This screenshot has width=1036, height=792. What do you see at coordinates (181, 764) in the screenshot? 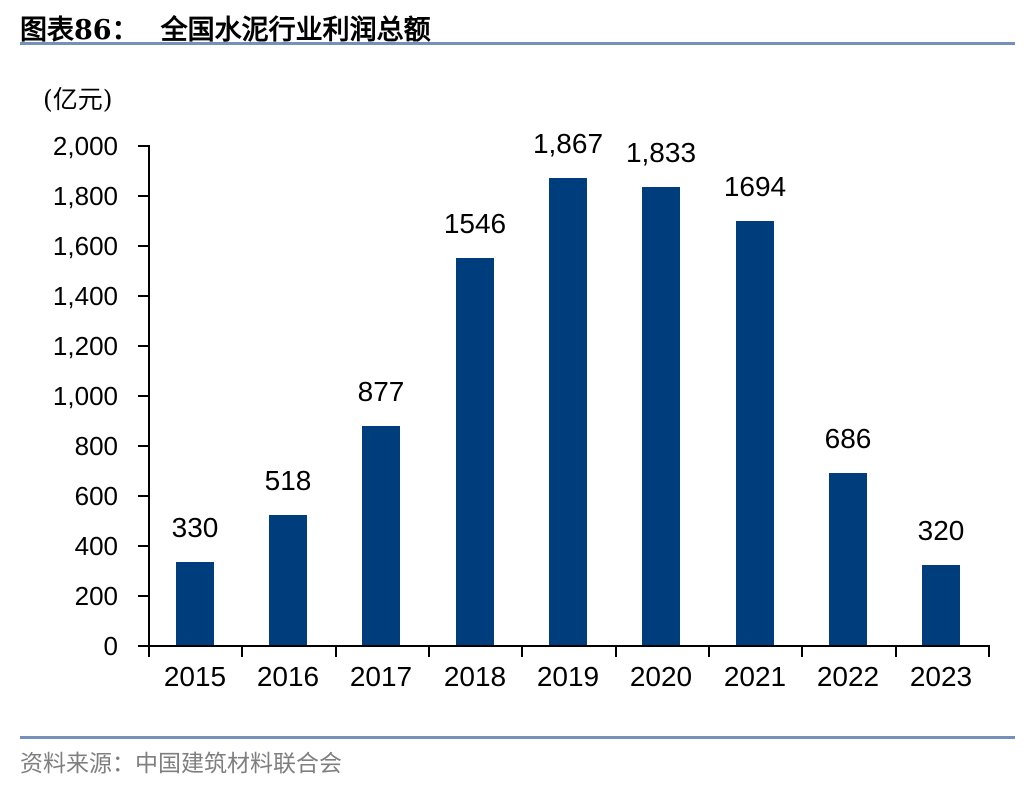
I see `source-note: 资料来源：中国建筑材料联合会` at bounding box center [181, 764].